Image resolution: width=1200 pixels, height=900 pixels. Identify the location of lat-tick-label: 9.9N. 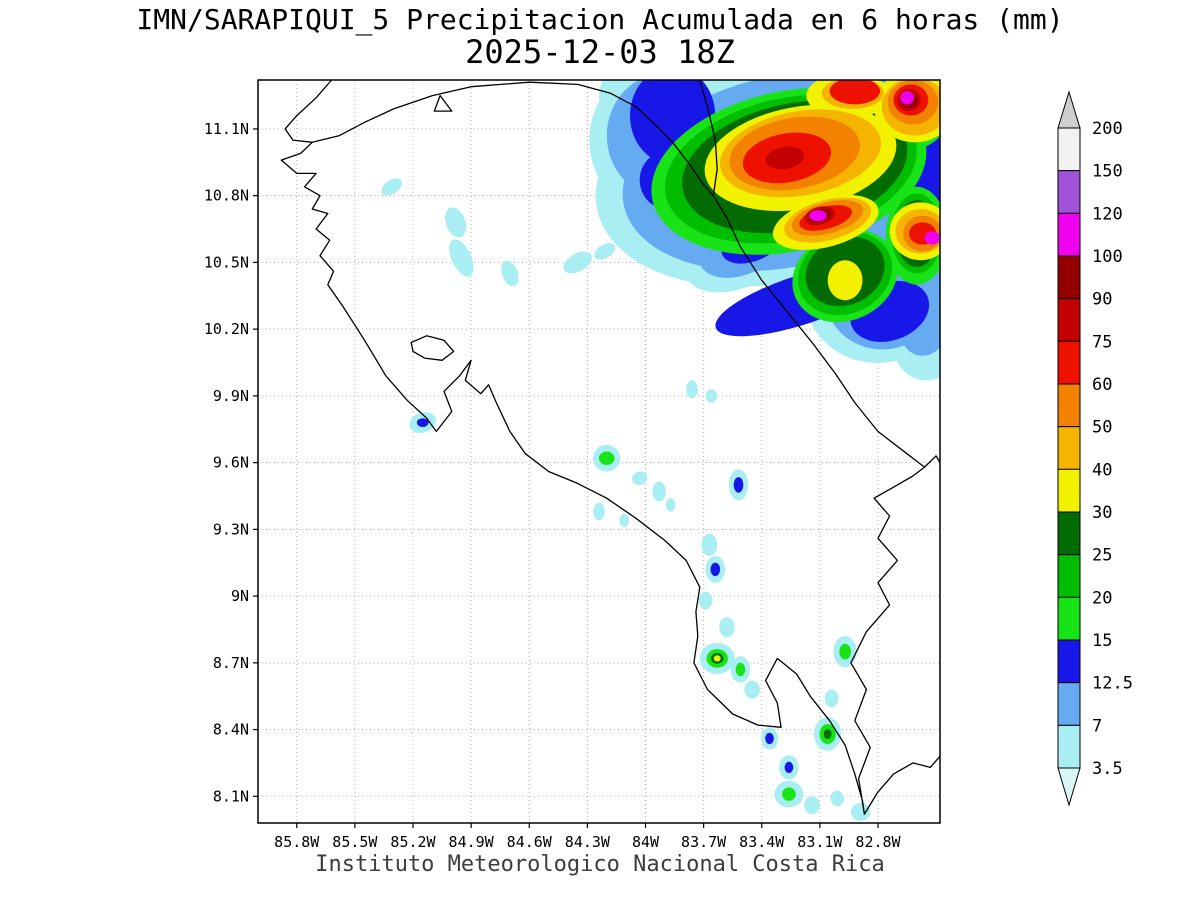
(231, 396).